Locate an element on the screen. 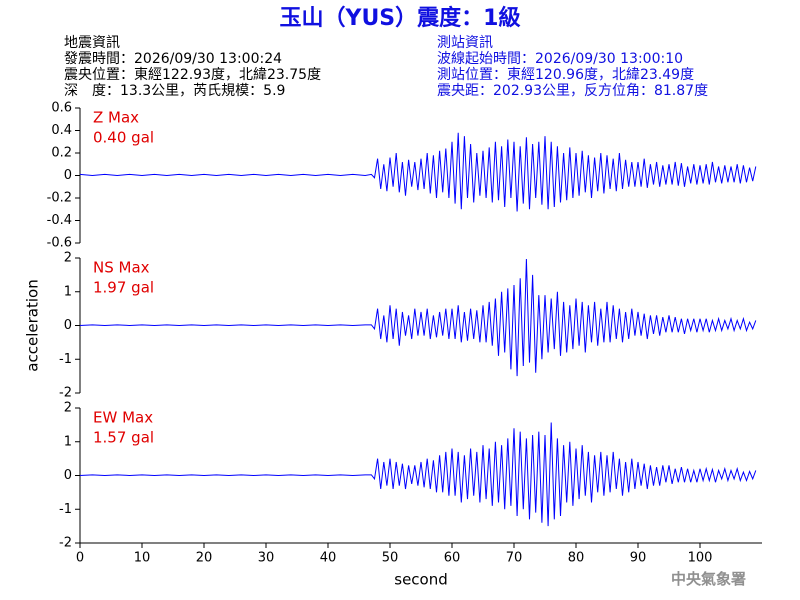 The width and height of the screenshot is (800, 600). x-axis-label: second is located at coordinates (421, 580).